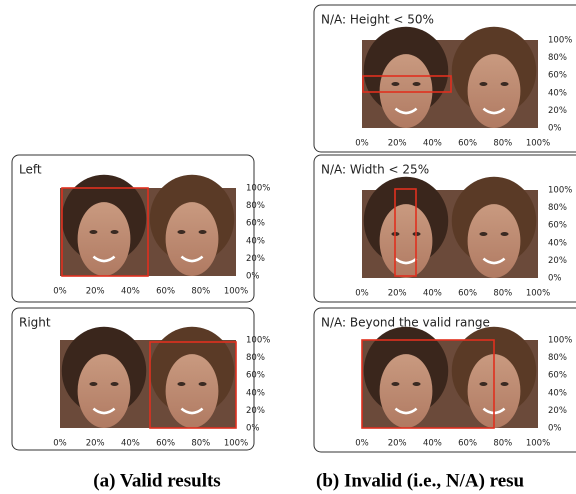  Describe the element at coordinates (156, 480) in the screenshot. I see `caption: (a) Valid results` at that location.